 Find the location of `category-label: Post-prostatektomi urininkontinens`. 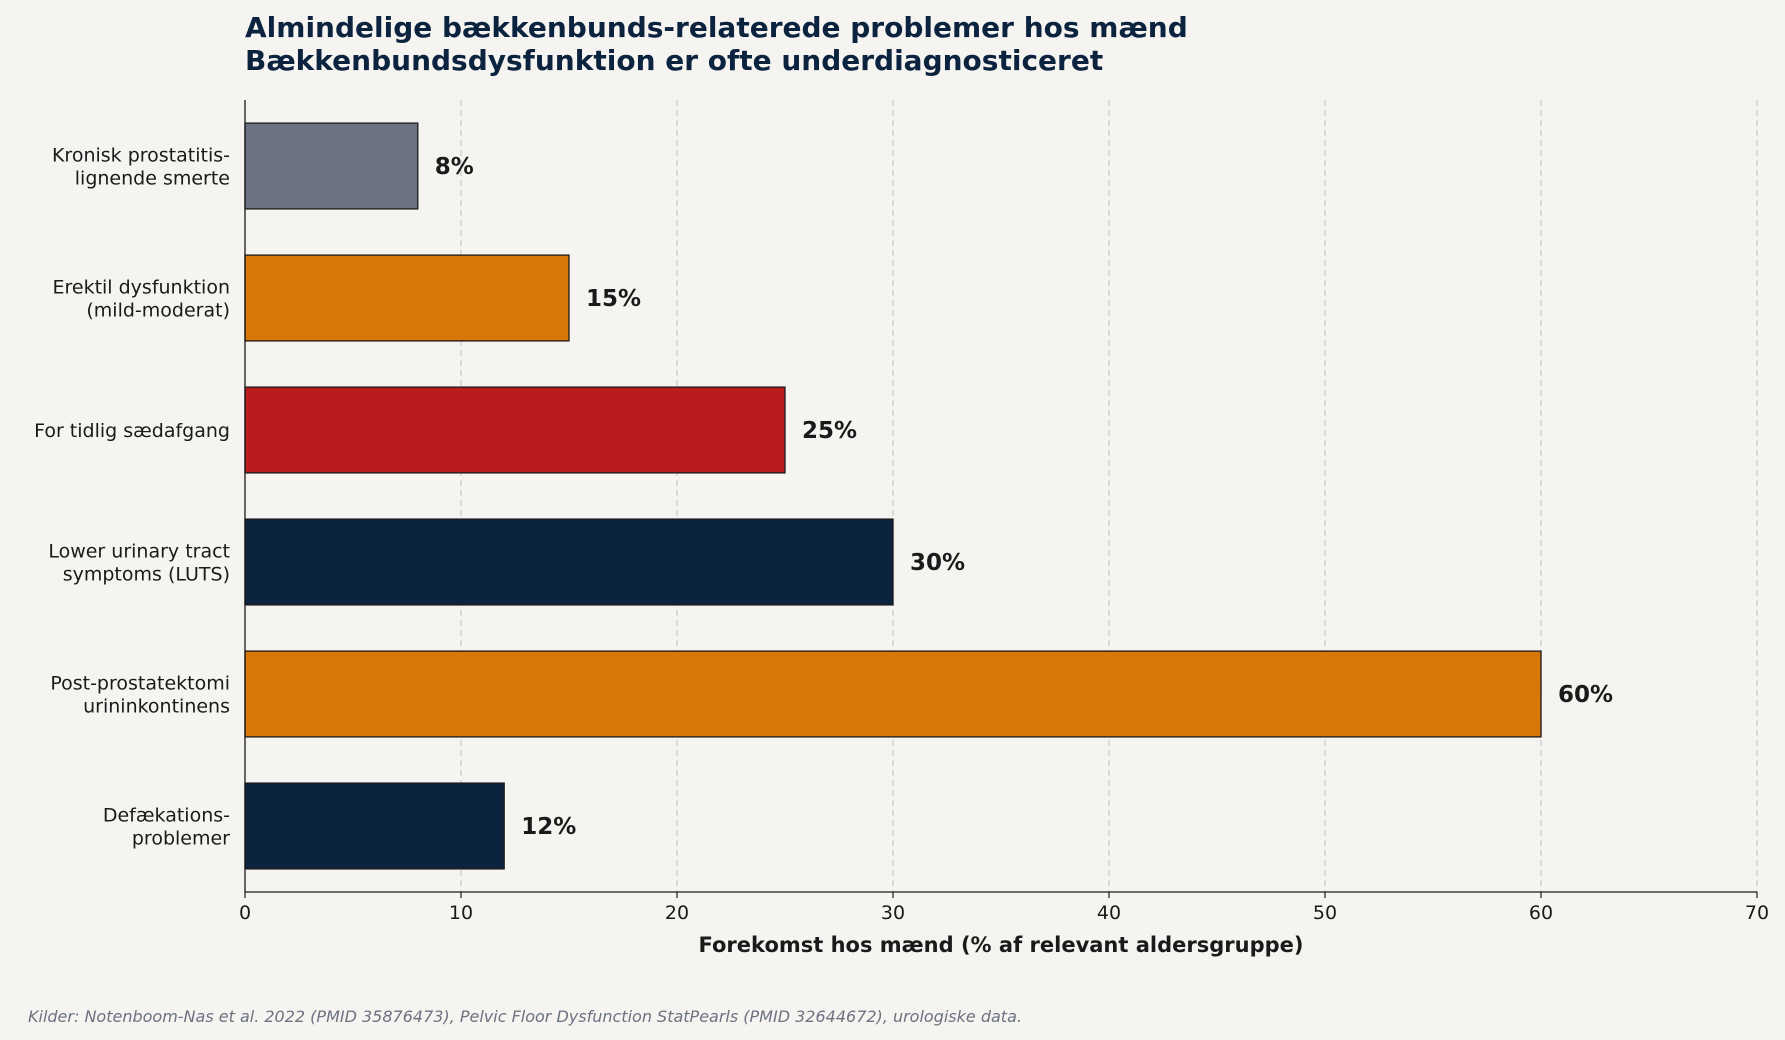

category-label: Post-prostatektomi urininkontinens is located at coordinates (140, 695).